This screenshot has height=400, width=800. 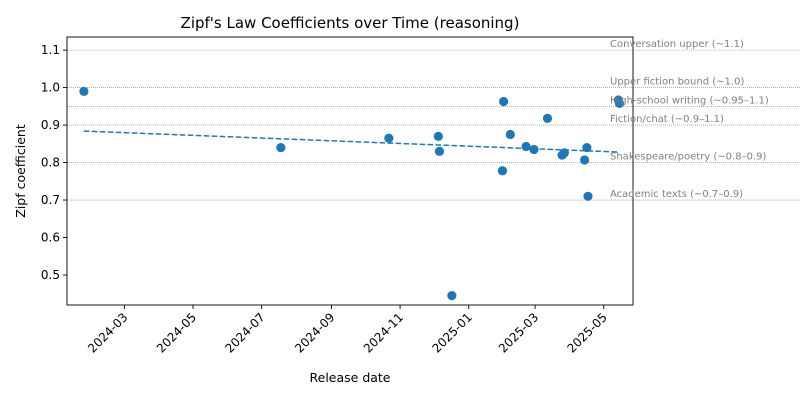 What do you see at coordinates (50, 163) in the screenshot?
I see `y-tick-label: 0.8` at bounding box center [50, 163].